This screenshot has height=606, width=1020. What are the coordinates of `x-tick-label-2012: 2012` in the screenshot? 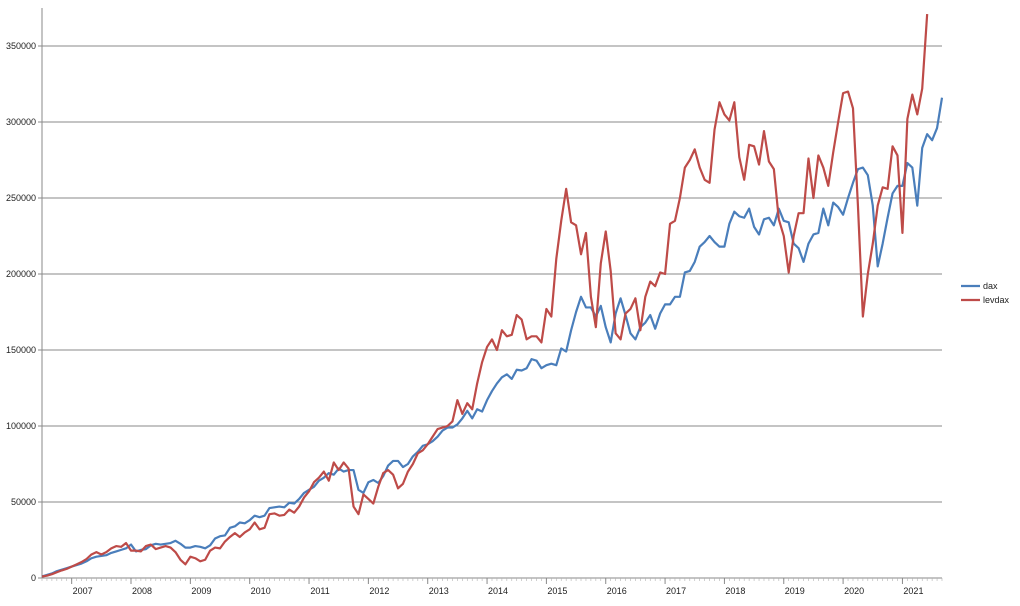 It's located at (379, 591).